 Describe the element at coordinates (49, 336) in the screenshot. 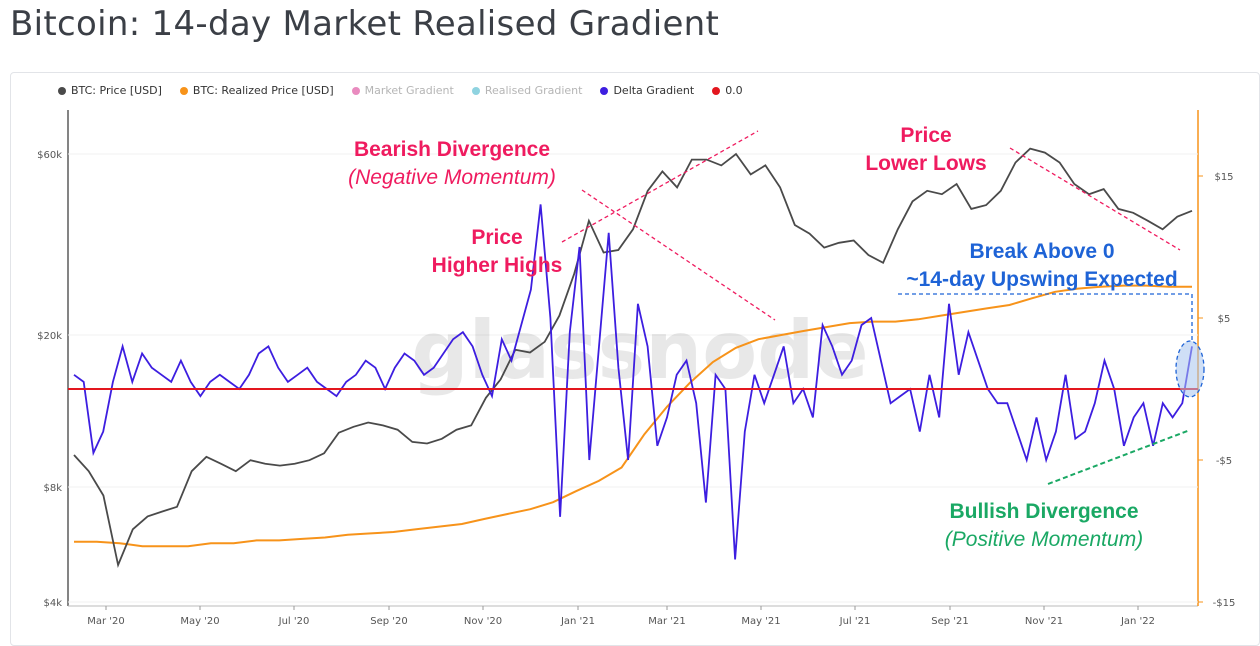

I see `y-left-tick-label: $20k` at that location.